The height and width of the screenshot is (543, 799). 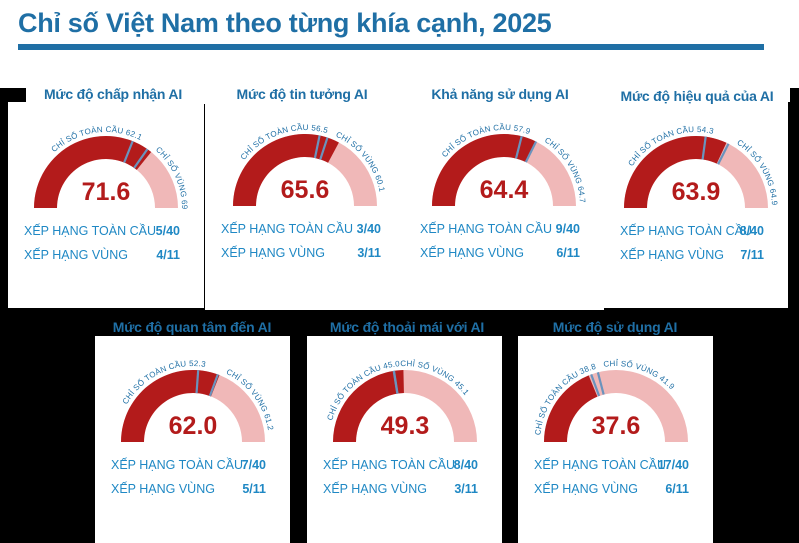 I want to click on gauge-chart: CHỈ SỐ TOÀN CẦU 56.5 CHỈ SỐ VÙNG 60.165.6, so click(x=309, y=164).